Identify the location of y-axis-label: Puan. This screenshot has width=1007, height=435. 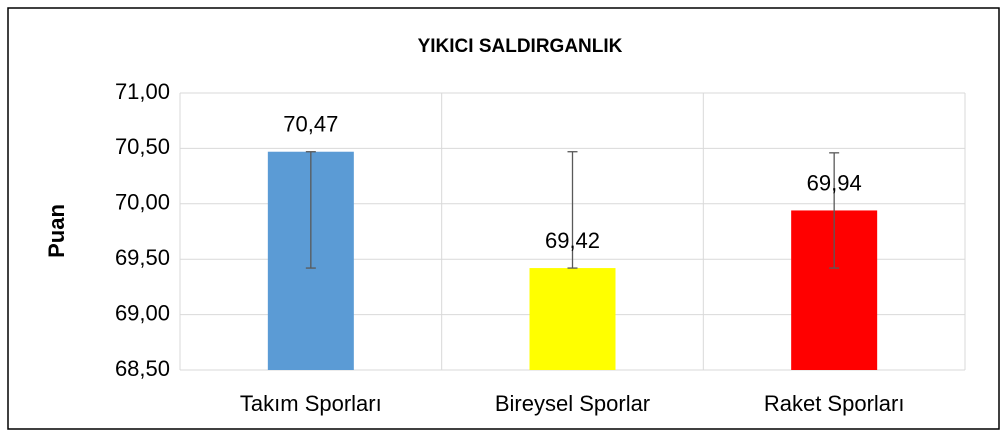
(56, 231).